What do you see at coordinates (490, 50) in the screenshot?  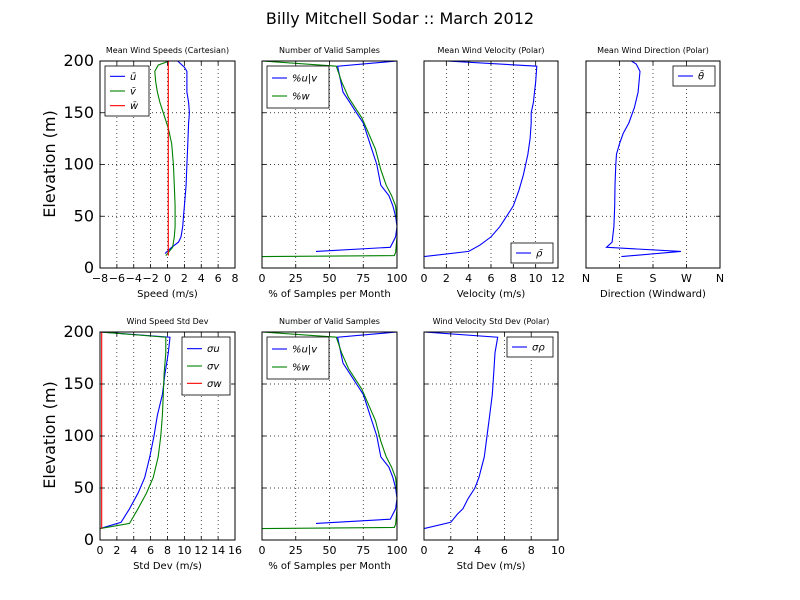 I see `panel-title: Mean Wind Velocity (Polar)` at bounding box center [490, 50].